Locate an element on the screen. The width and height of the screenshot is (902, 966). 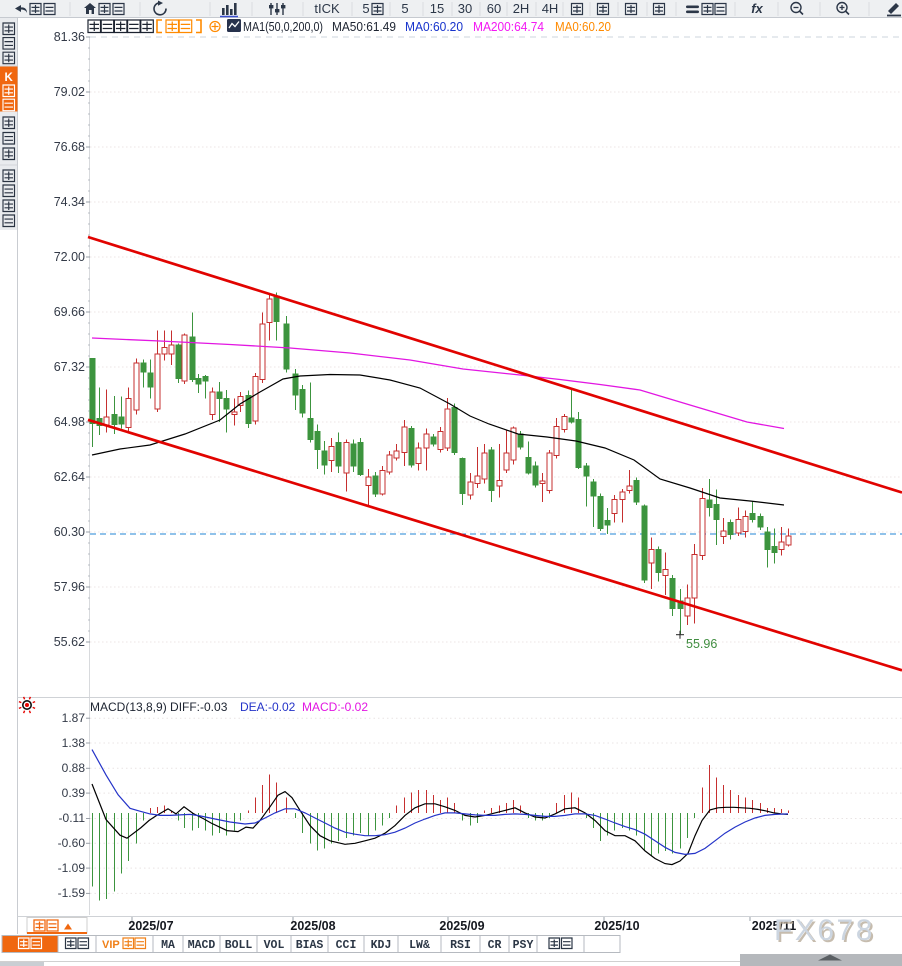
svg-text: 2025/07 is located at coordinates (150, 926).